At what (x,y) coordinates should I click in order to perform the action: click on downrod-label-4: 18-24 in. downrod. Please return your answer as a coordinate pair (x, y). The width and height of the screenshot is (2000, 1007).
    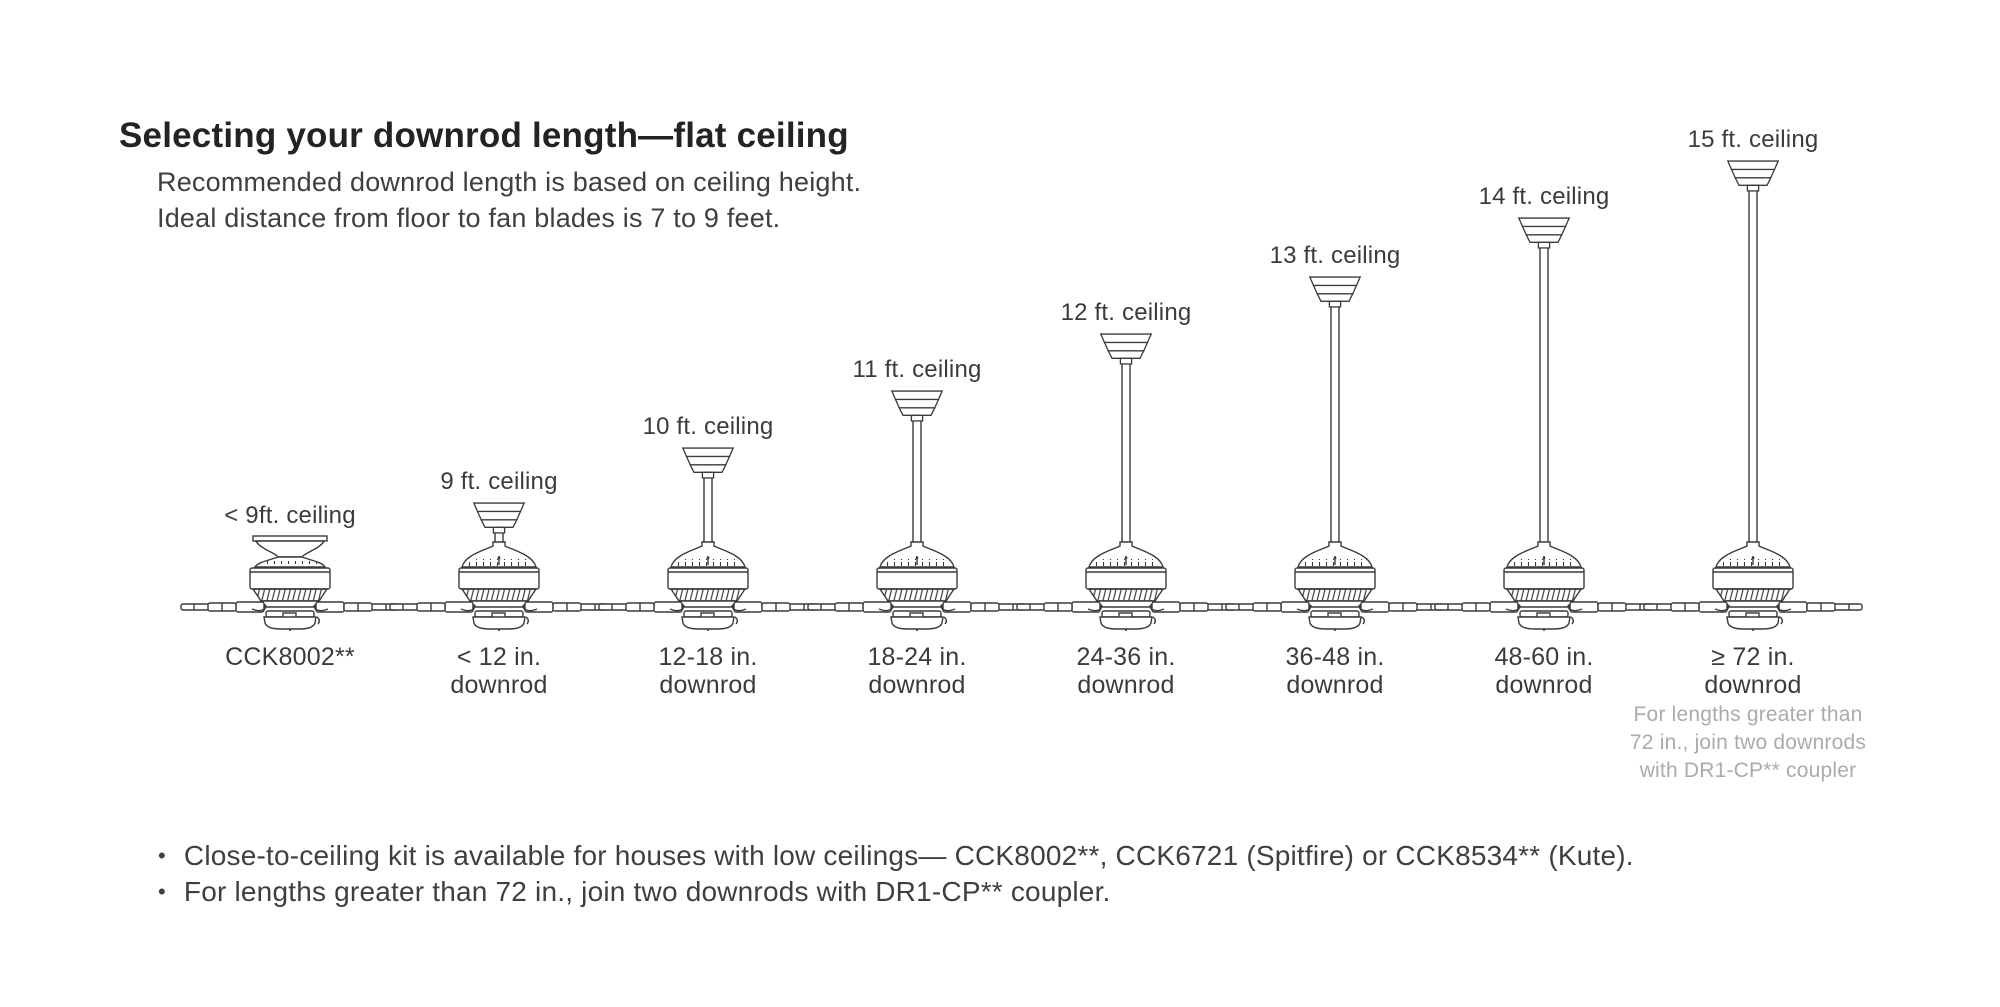
    Looking at the image, I should click on (917, 671).